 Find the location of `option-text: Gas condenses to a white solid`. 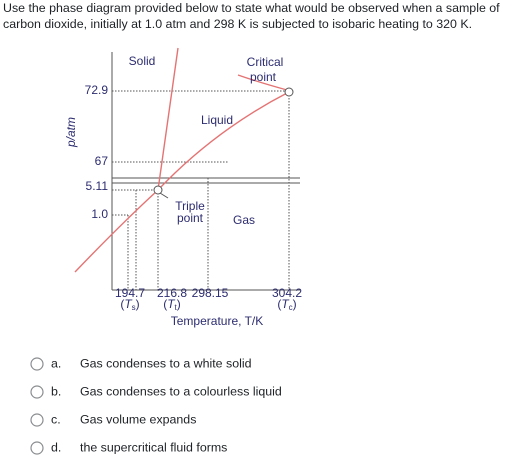

option-text: Gas condenses to a white solid is located at coordinates (166, 363).